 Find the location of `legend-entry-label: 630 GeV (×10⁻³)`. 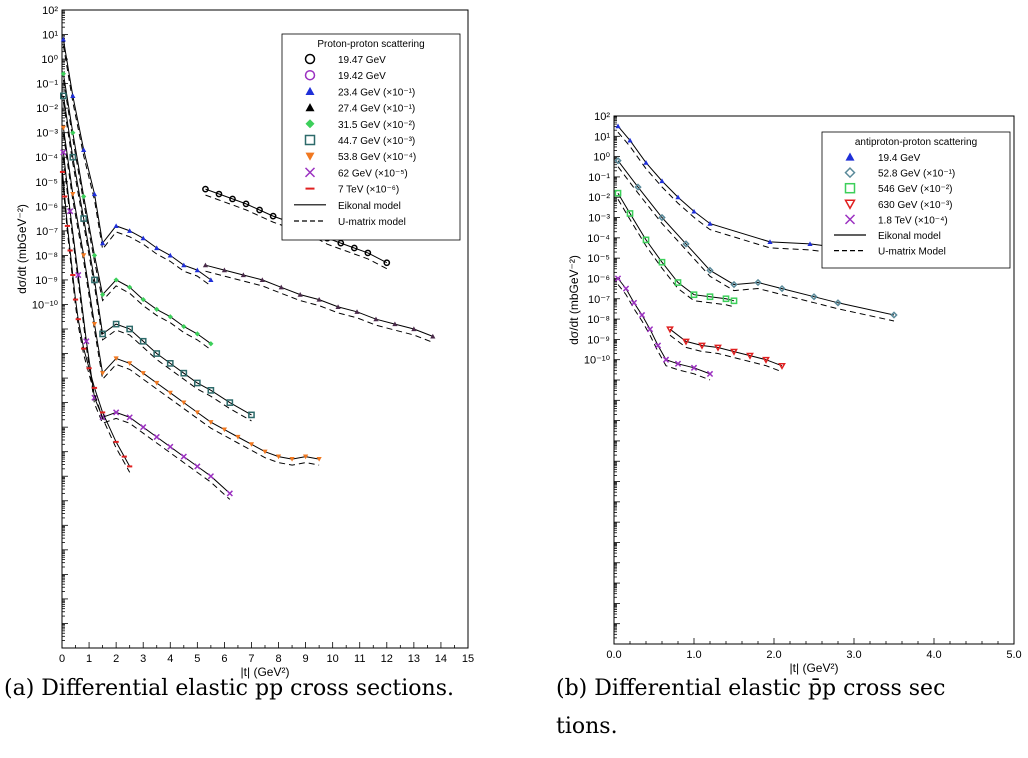

legend-entry-label: 630 GeV (×10⁻³) is located at coordinates (915, 205).